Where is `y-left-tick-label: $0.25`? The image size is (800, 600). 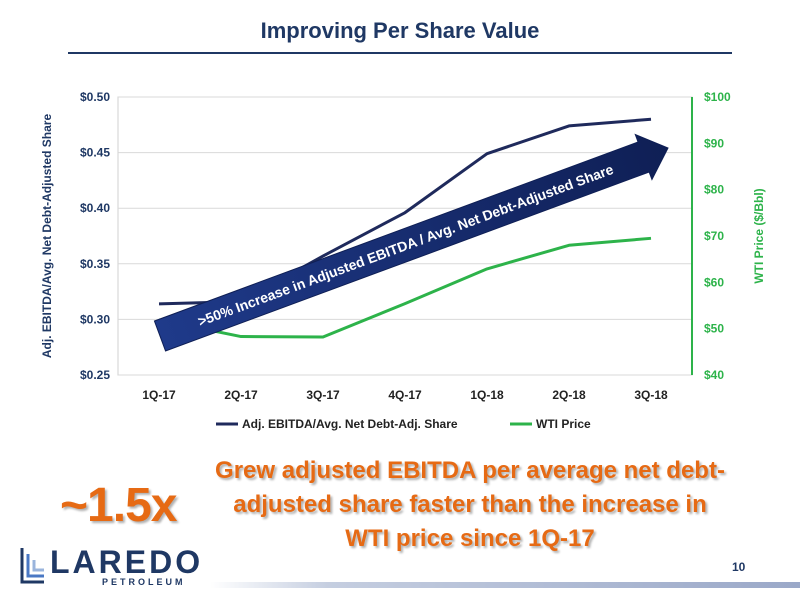
y-left-tick-label: $0.25 is located at coordinates (95, 375).